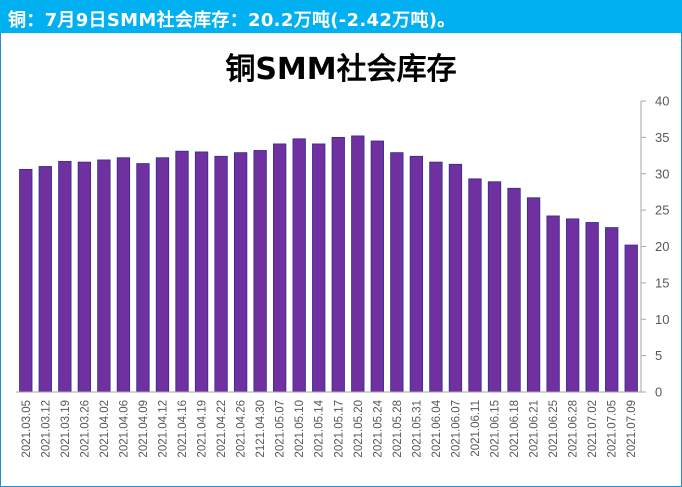 This screenshot has height=487, width=682. Describe the element at coordinates (662, 173) in the screenshot. I see `y-tick-label: 30` at that location.